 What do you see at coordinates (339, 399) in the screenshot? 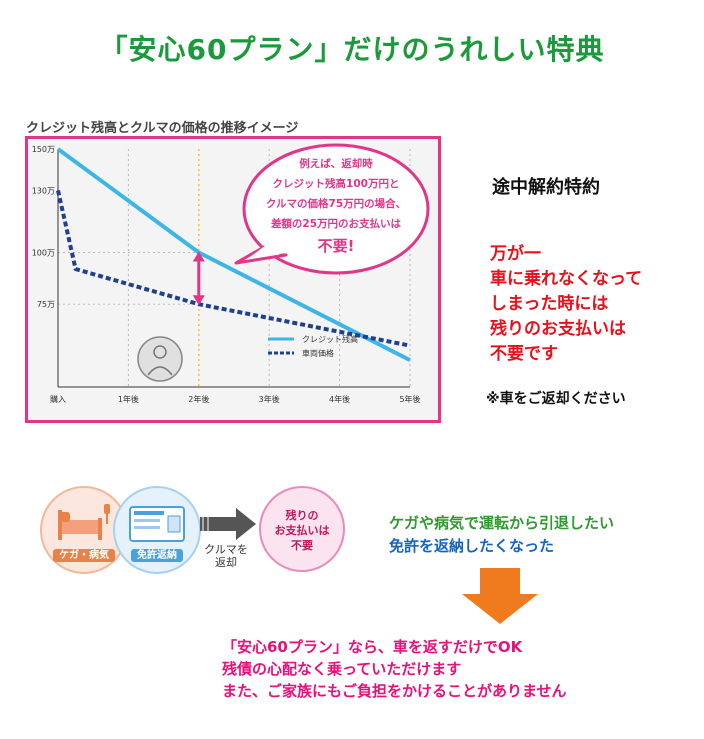
I see `x-tick-label: 4年後` at bounding box center [339, 399].